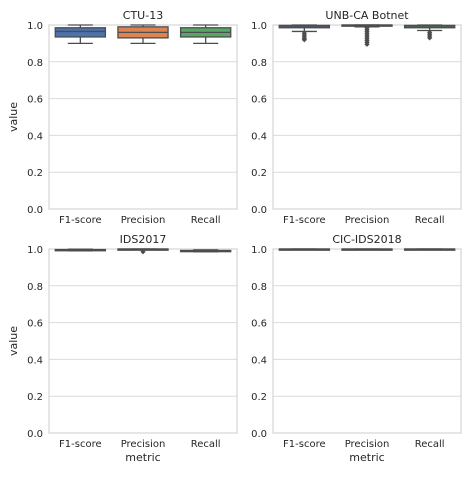 The width and height of the screenshot is (474, 478). I want to click on box-body, so click(80, 32).